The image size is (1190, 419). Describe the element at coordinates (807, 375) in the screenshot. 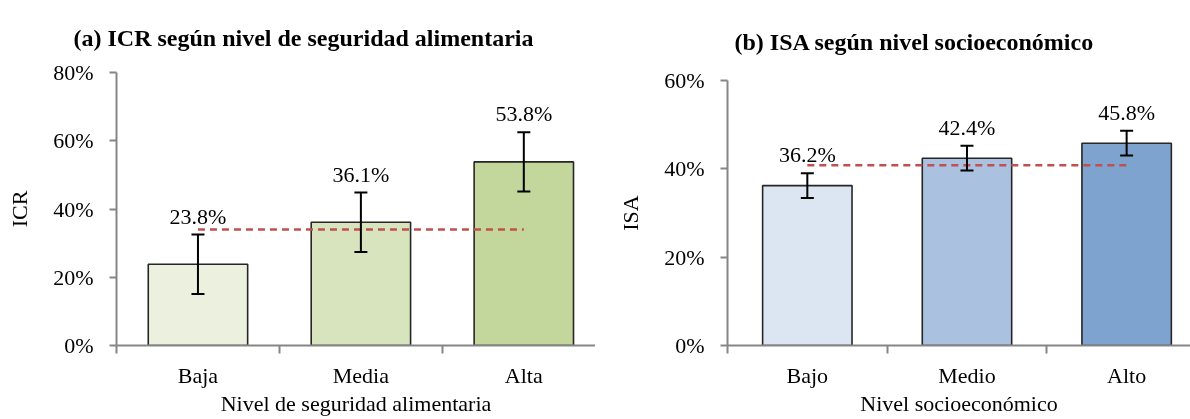

I see `x-tick-label: Bajo` at that location.